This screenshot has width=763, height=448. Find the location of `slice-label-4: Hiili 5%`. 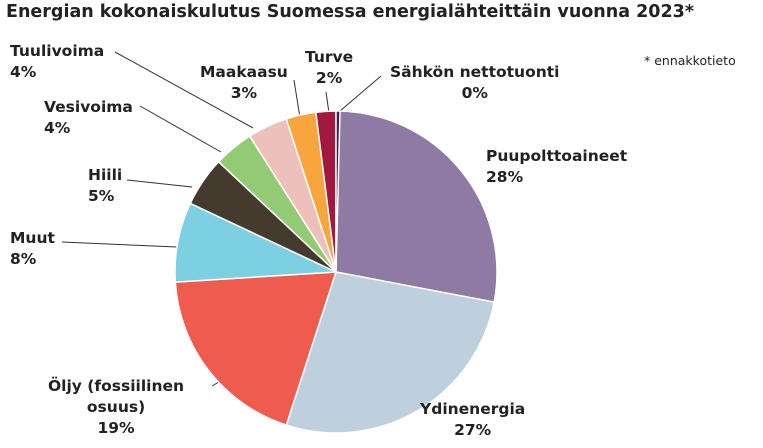

slice-label-4: Hiili 5% is located at coordinates (105, 186).